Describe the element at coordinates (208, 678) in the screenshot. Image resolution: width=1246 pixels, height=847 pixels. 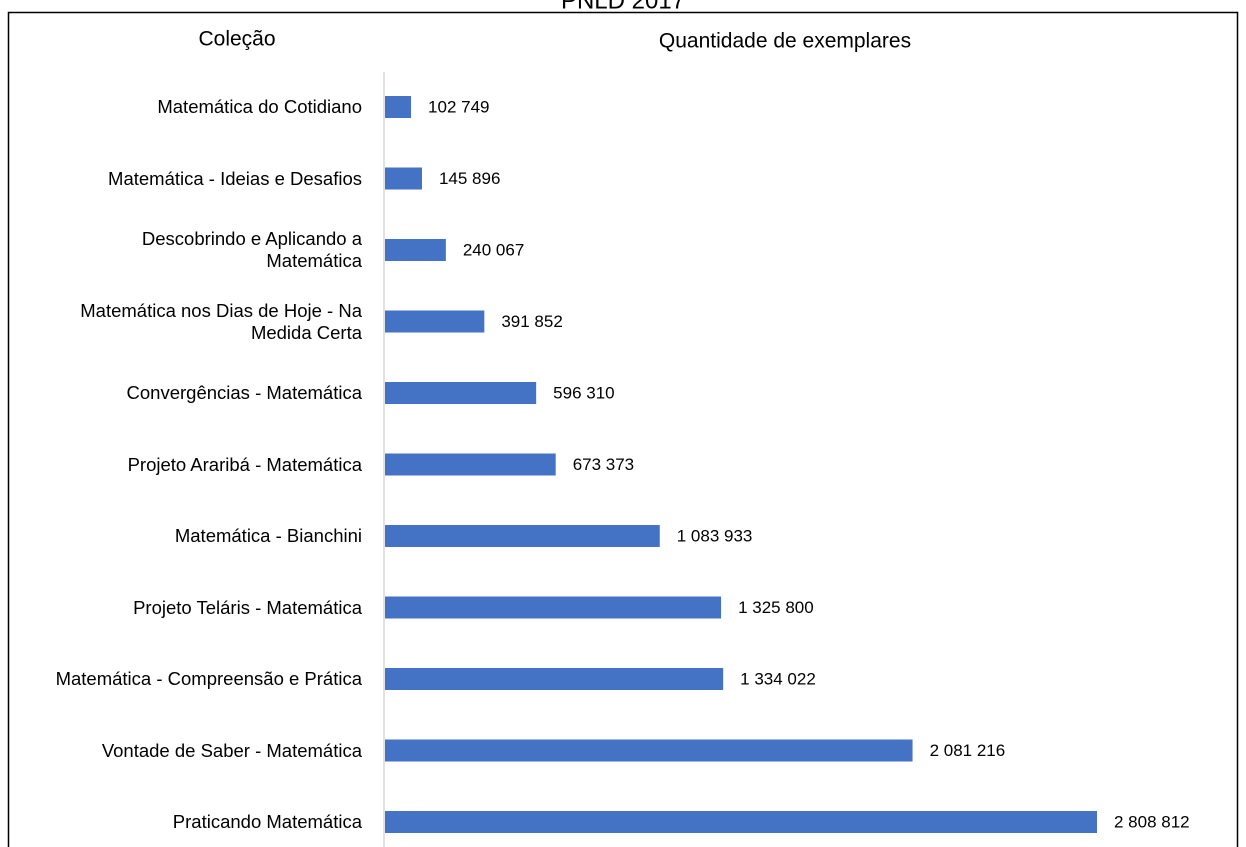
I see `category-label: Matemática - Compreensão e Prática` at that location.